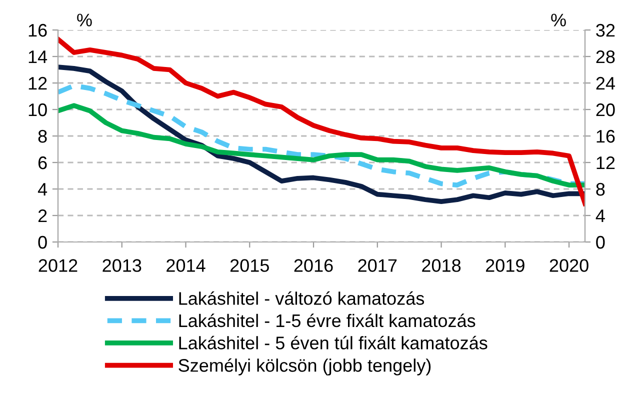  What do you see at coordinates (122, 265) in the screenshot?
I see `x-tick-label: 2013` at bounding box center [122, 265].